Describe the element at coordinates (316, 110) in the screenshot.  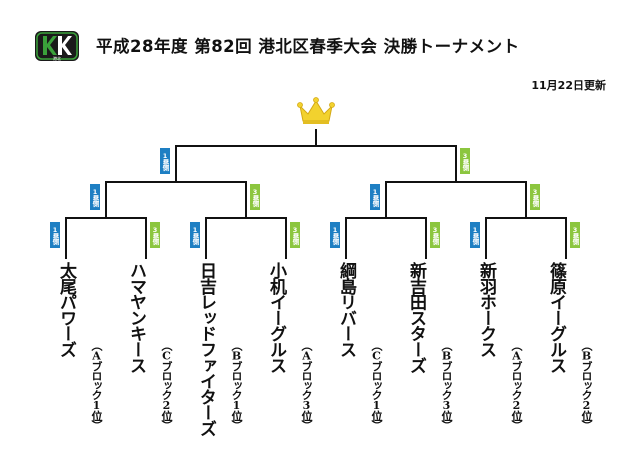
I see `crown-icon` at that location.